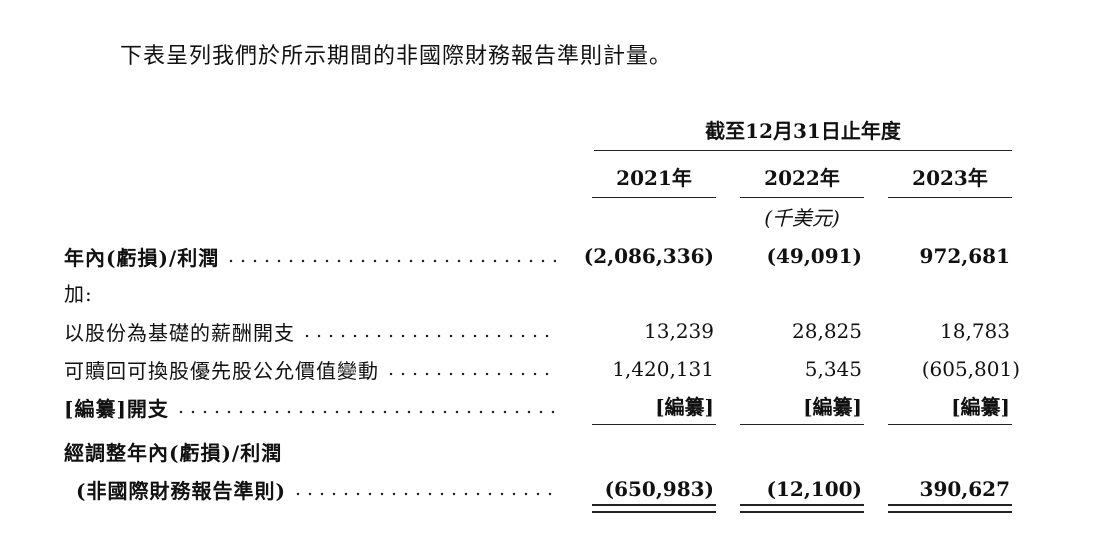 The image size is (1101, 543). I want to click on row-label: 可贖回可換股優先股公允價值變動, so click(221, 370).